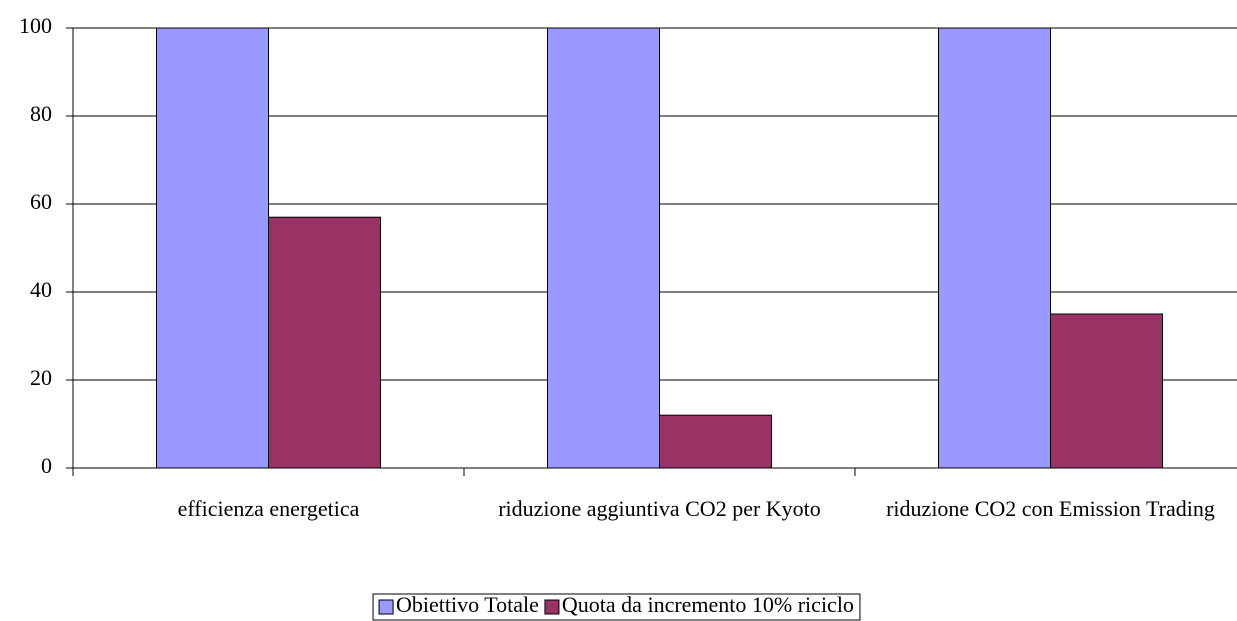 The image size is (1237, 621). I want to click on legend-label: Quota da incremento 10% riciclo, so click(708, 604).